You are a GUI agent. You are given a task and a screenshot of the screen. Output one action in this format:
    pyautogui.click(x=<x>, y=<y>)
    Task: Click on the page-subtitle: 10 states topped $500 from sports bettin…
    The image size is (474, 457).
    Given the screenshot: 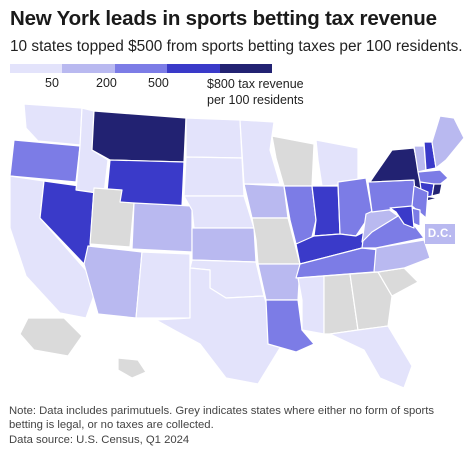 What is the action you would take?
    pyautogui.click(x=236, y=46)
    